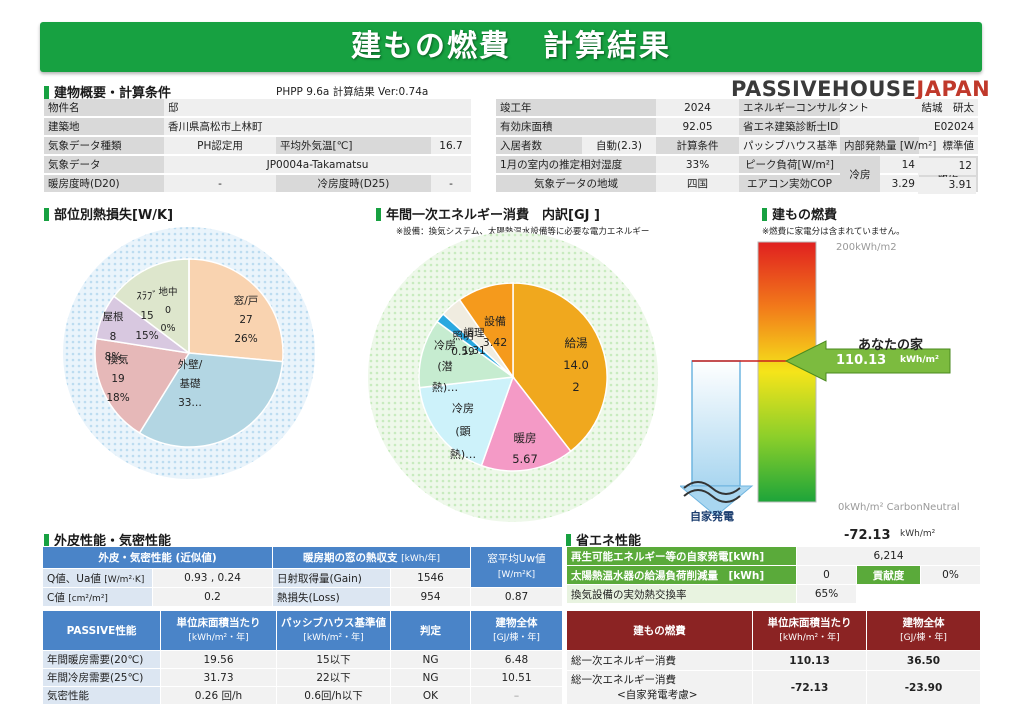 The image size is (1024, 724). Describe the element at coordinates (101, 630) in the screenshot. I see `passive-header: PASSIVE性能` at that location.